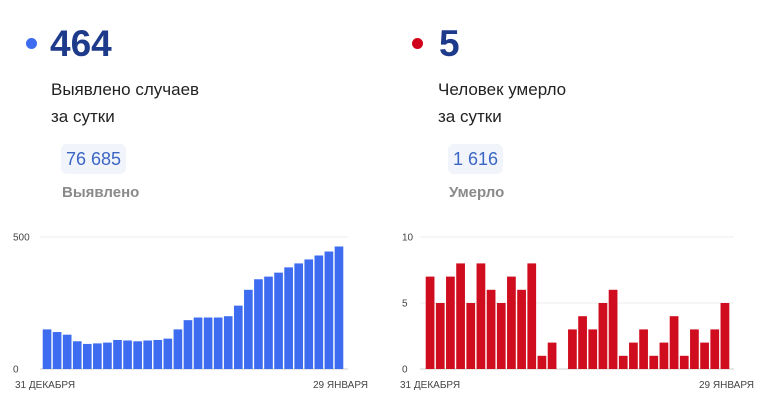 Image resolution: width=767 pixels, height=411 pixels. Describe the element at coordinates (125, 89) in the screenshot. I see `cases-caption-line1: Выявлено случаев` at that location.